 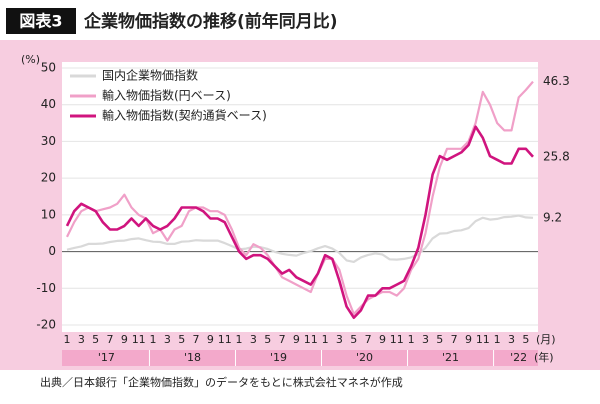 I want to click on y-tick-label: 30, so click(x=48, y=141).